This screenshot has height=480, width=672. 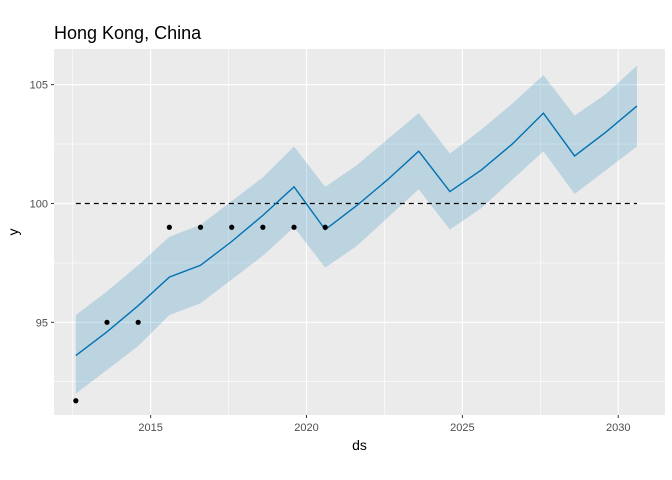 What do you see at coordinates (359, 445) in the screenshot?
I see `x-axis-title: ds` at bounding box center [359, 445].